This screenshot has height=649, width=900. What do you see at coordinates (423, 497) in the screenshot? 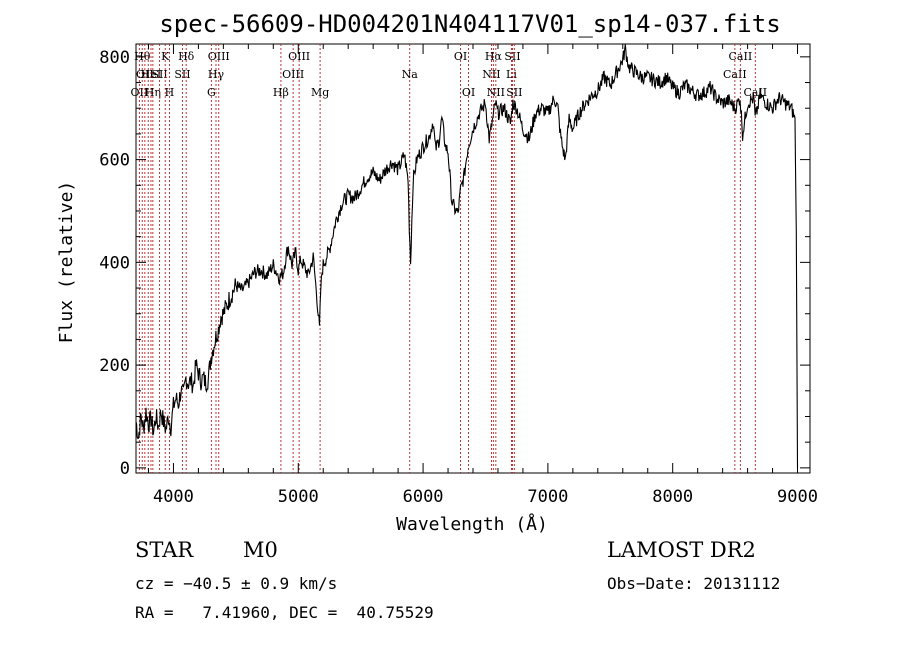
I see `x-tick-label: 6000` at bounding box center [423, 497].